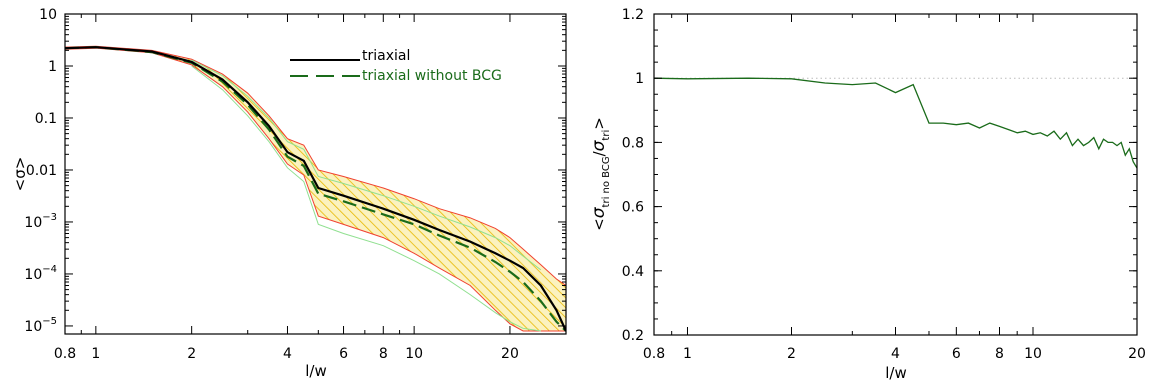 The height and width of the screenshot is (385, 1152). Describe the element at coordinates (40, 221) in the screenshot. I see `y-tick-label: 10⁻³` at that location.